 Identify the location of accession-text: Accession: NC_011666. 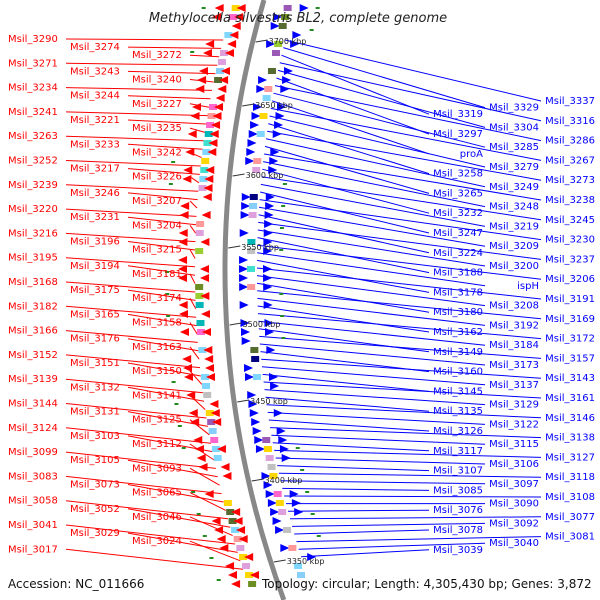
(76, 584).